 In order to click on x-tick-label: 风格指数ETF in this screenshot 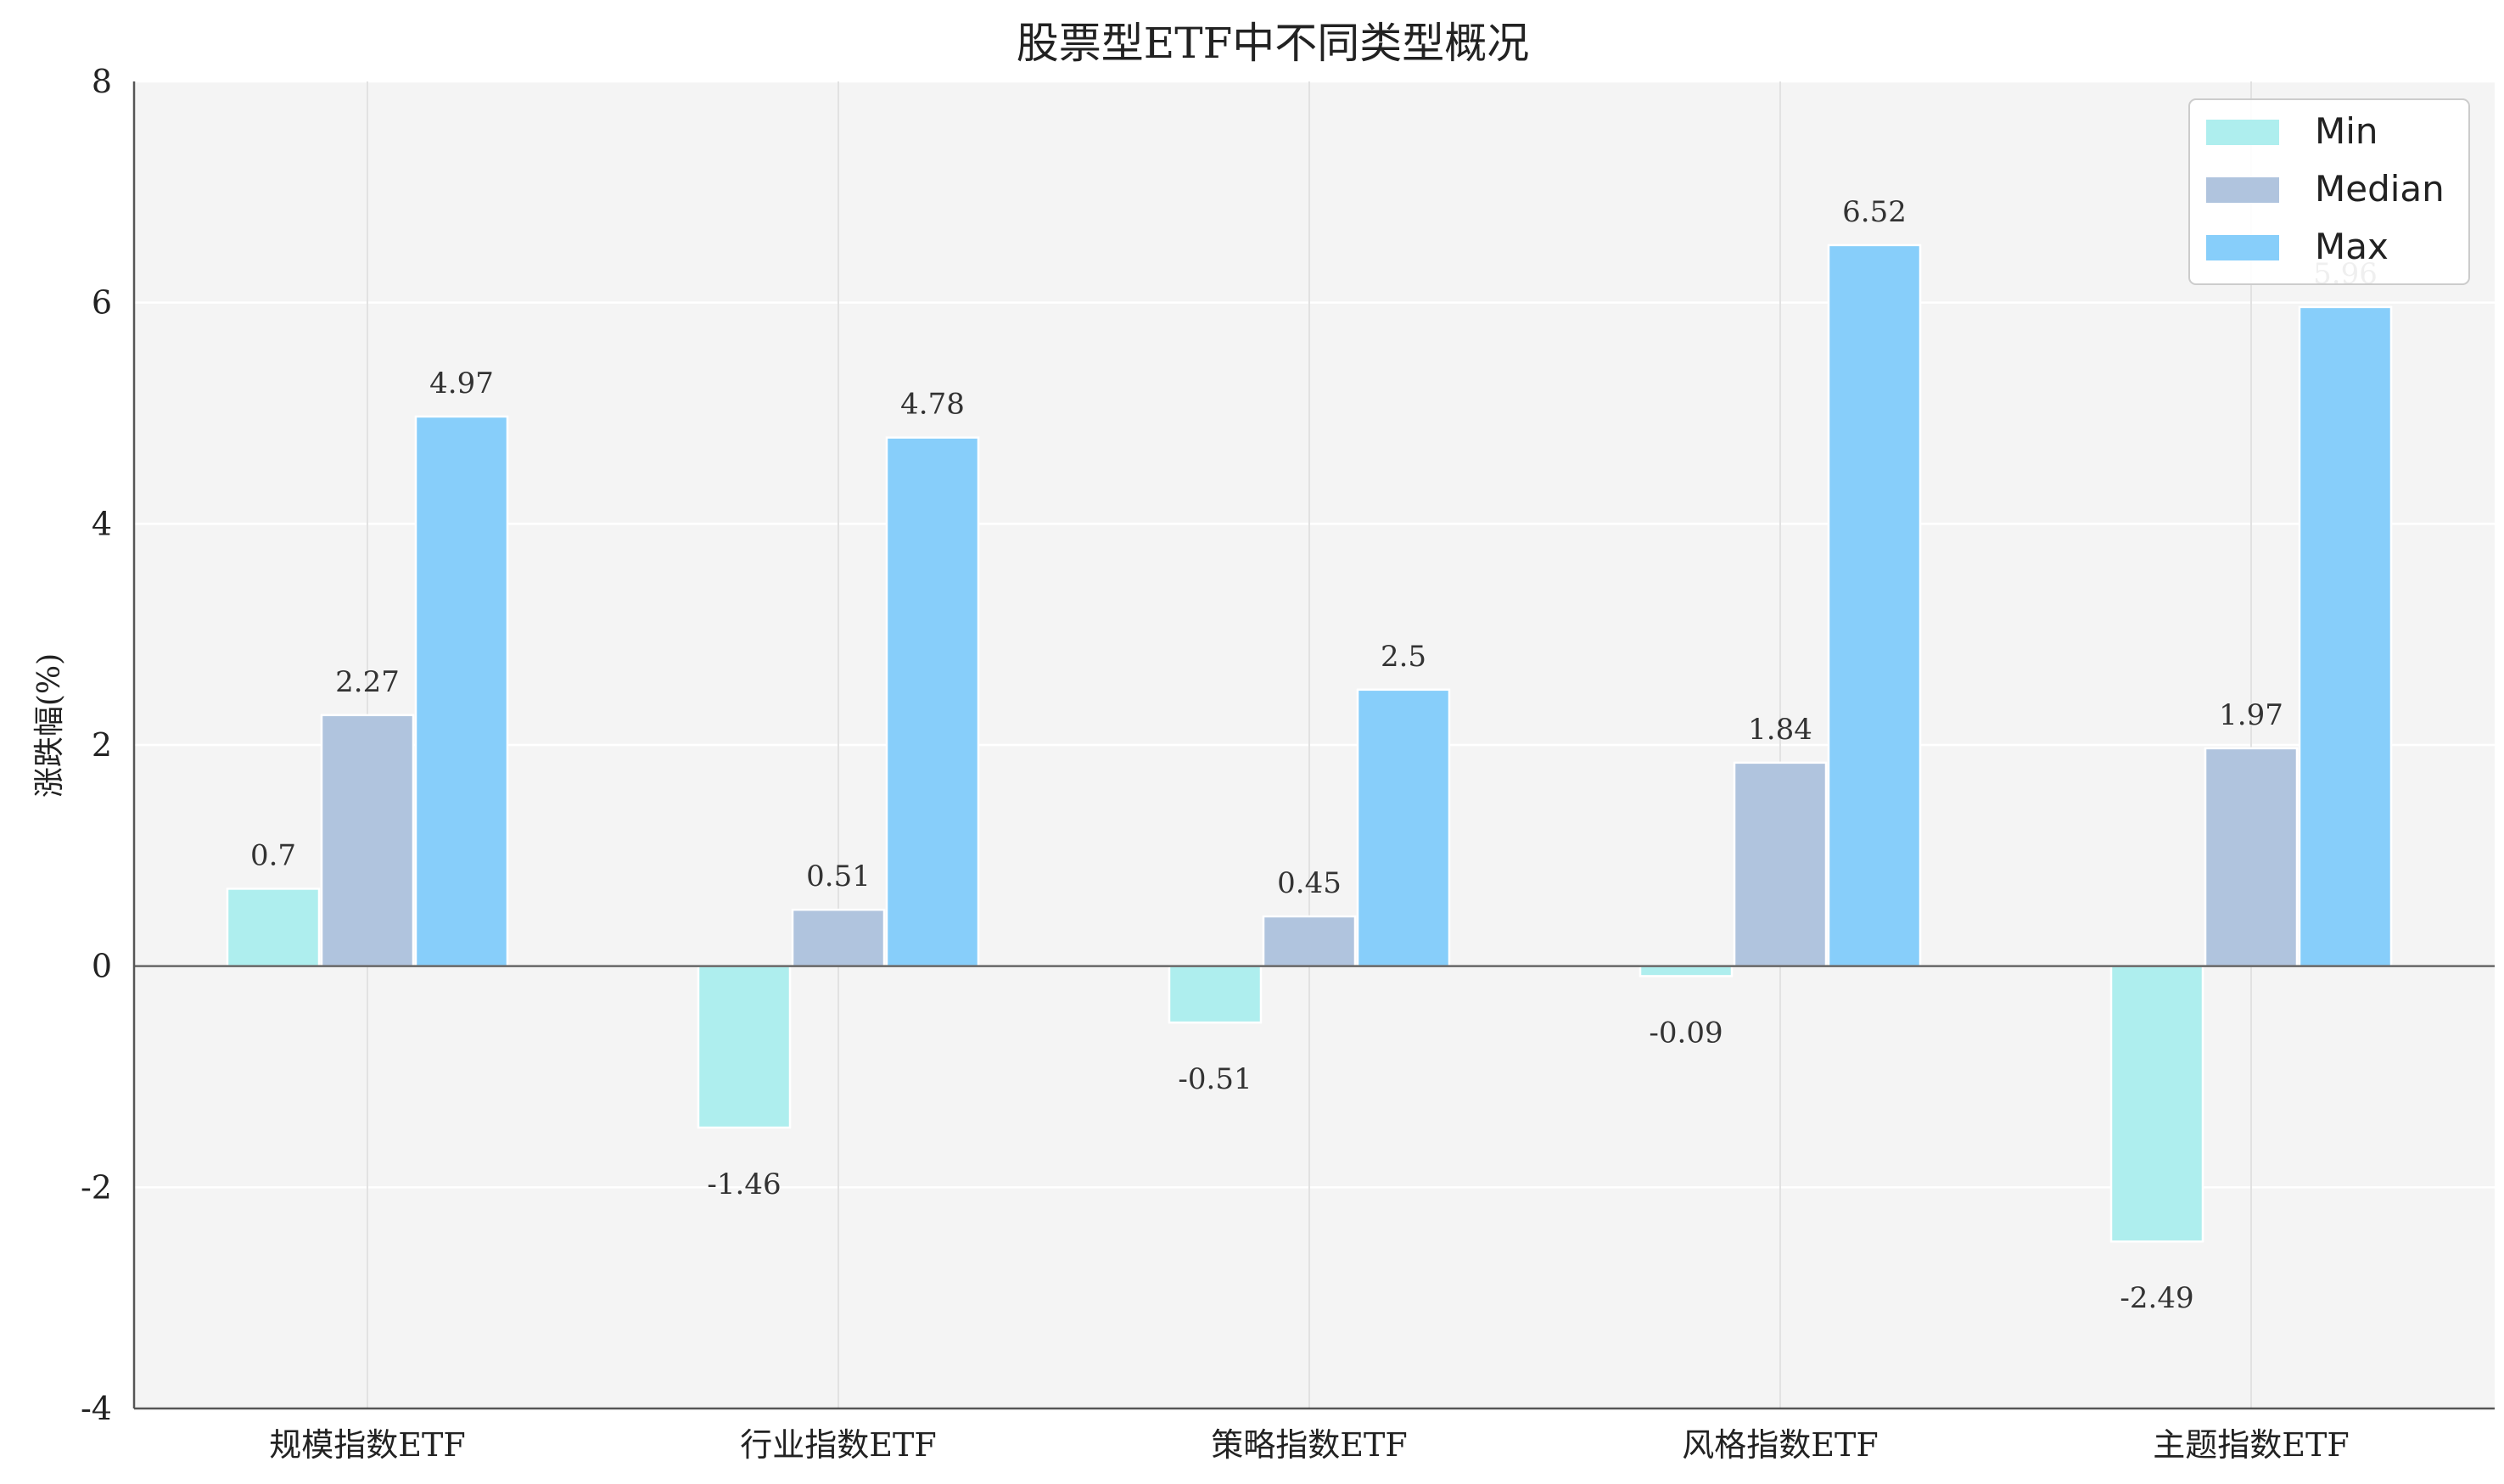, I will do `click(1780, 1445)`.